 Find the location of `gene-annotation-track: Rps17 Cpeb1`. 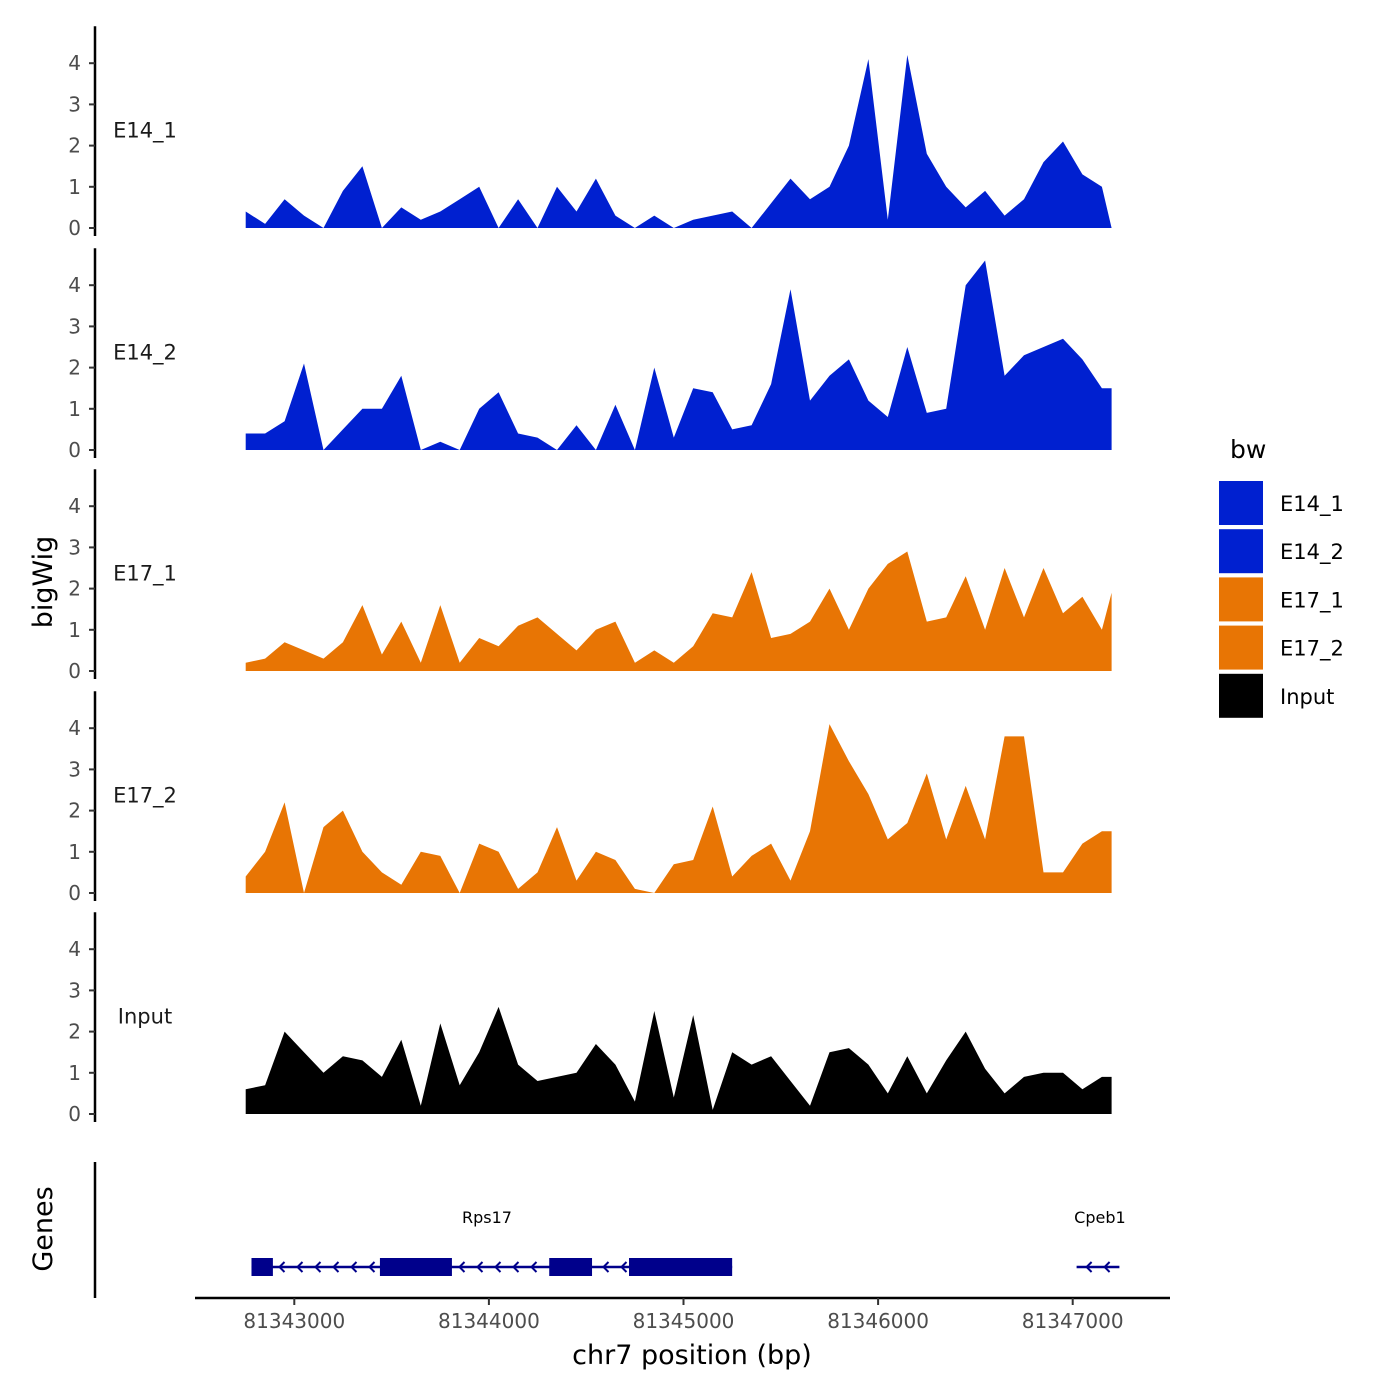

gene-annotation-track: Rps17 Cpeb1 is located at coordinates (609, 1230).